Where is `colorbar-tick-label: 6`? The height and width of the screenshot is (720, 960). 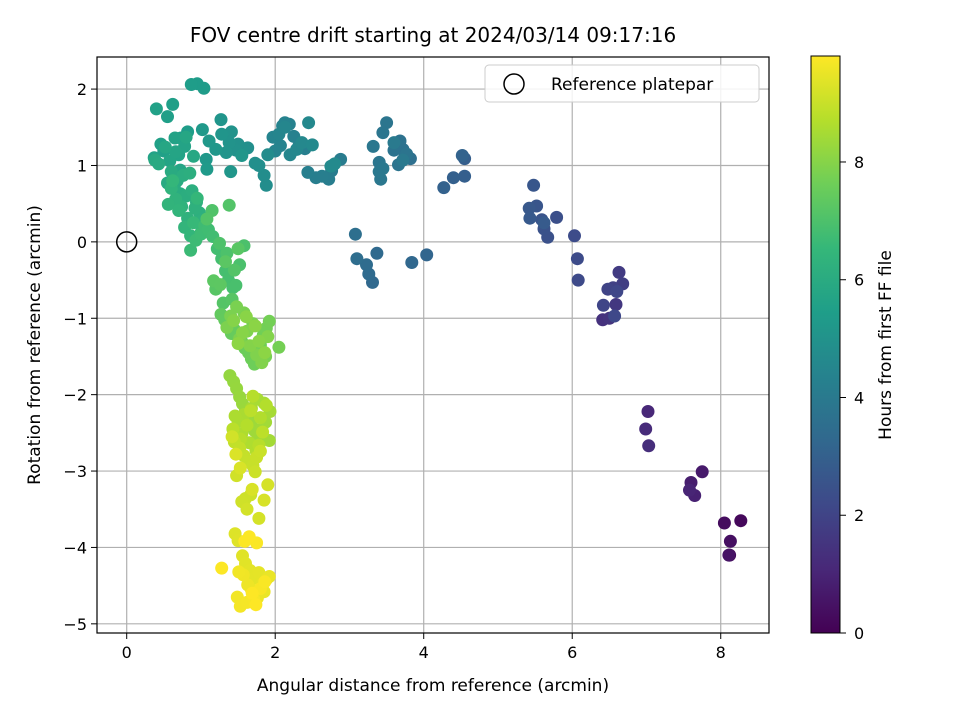 colorbar-tick-label: 6 is located at coordinates (859, 280).